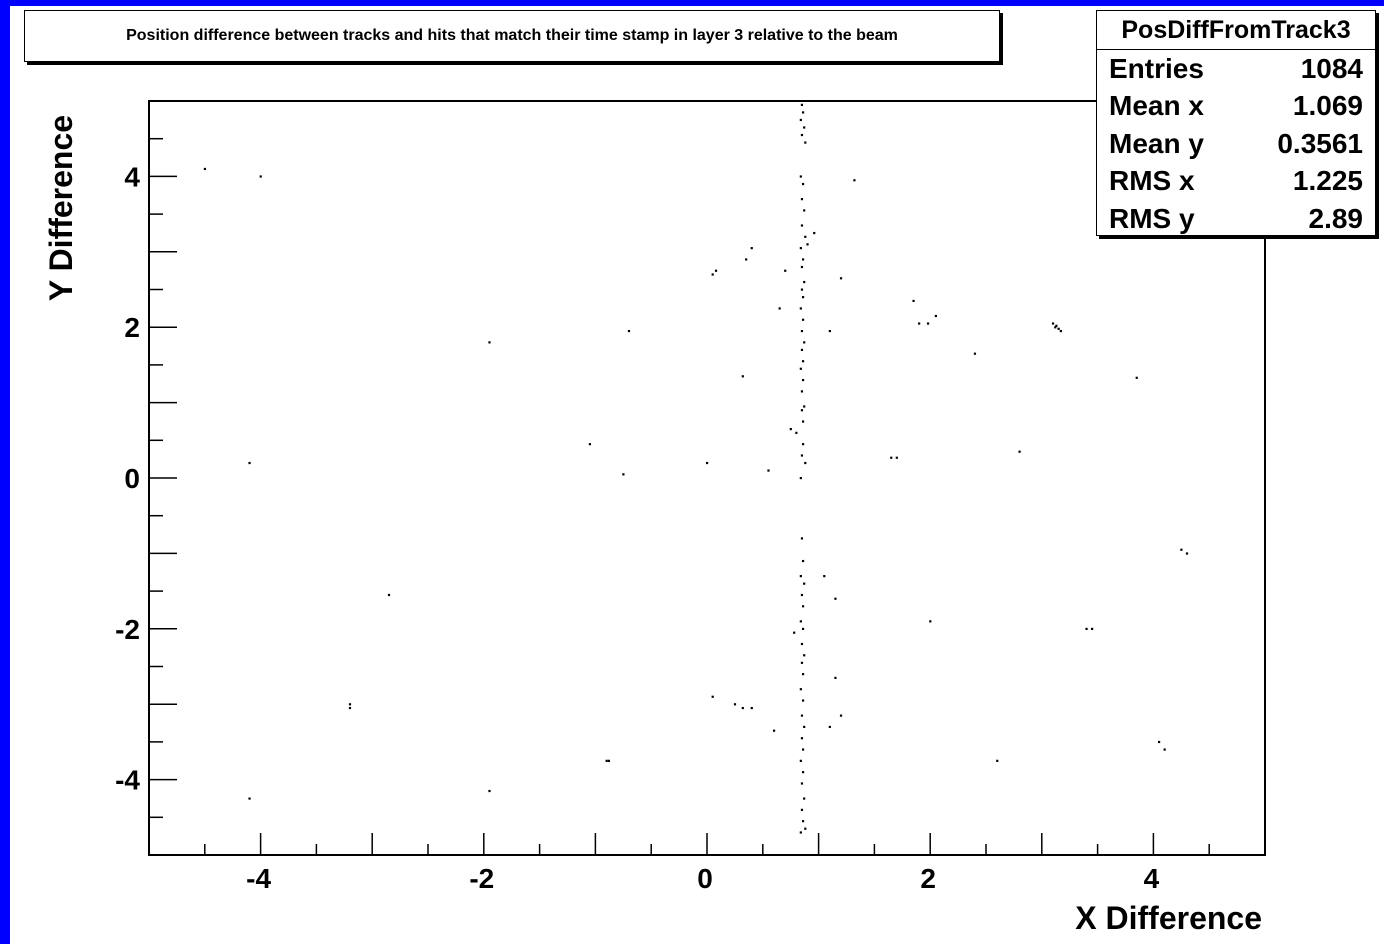 The image size is (1384, 944). What do you see at coordinates (1156, 143) in the screenshot?
I see `stat-label: Mean y` at bounding box center [1156, 143].